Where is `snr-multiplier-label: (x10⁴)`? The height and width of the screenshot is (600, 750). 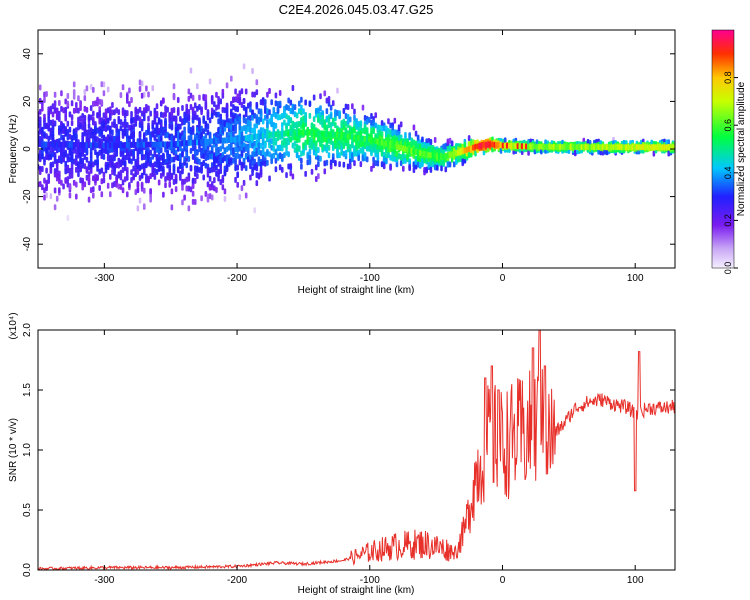
snr-multiplier-label: (x10⁴) is located at coordinates (13, 325).